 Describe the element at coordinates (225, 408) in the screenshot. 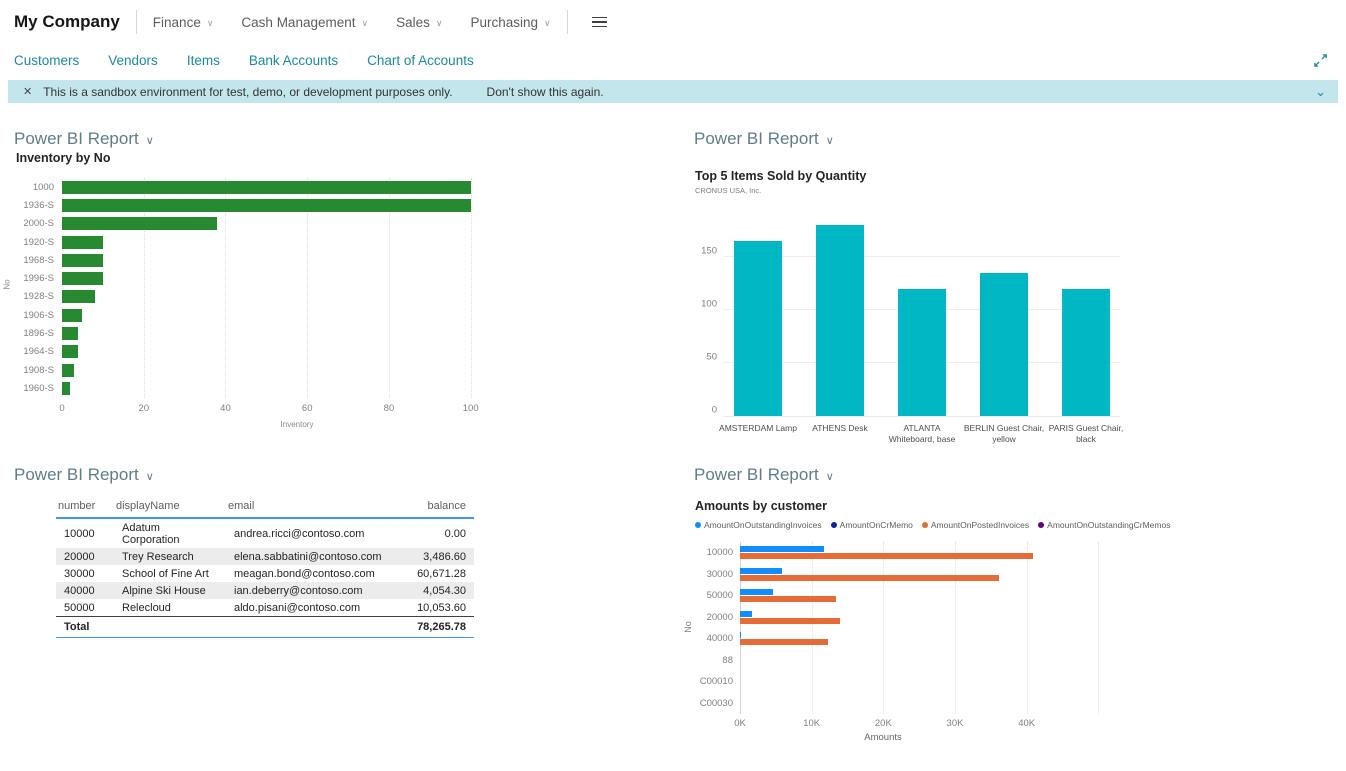

I see `axis-tick: 40` at that location.